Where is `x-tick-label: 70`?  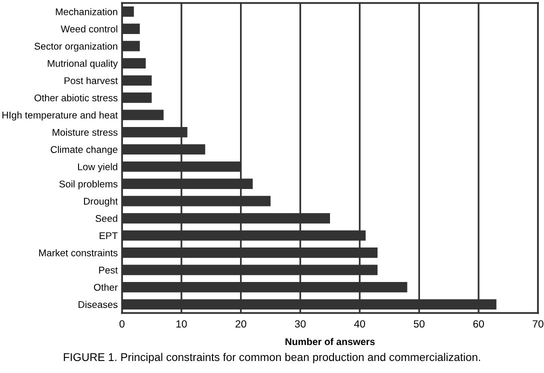 x-tick-label: 70 is located at coordinates (538, 324).